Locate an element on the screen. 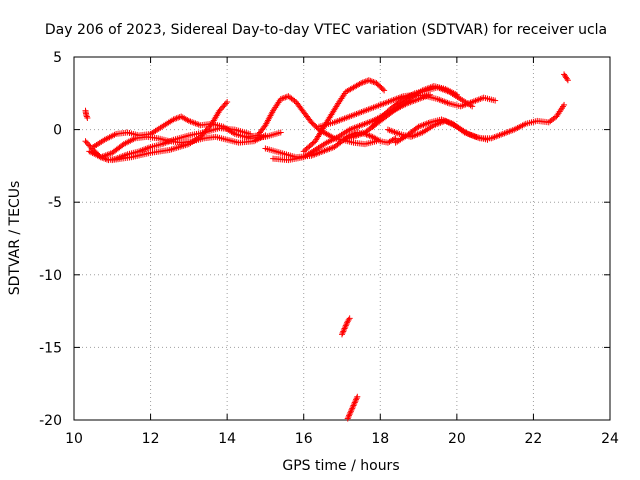  y-tick-label: -5 is located at coordinates (55, 203).